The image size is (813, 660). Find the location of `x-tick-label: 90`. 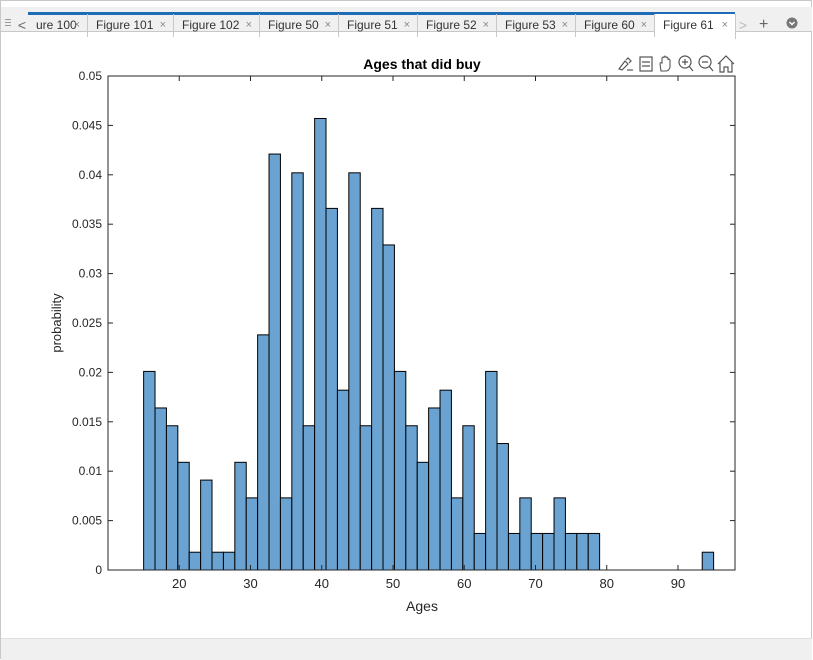

x-tick-label: 90 is located at coordinates (678, 583).